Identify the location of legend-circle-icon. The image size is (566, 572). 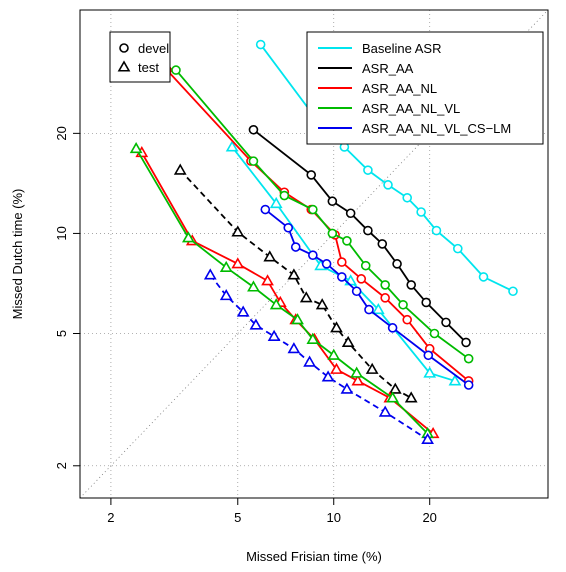
(124, 48).